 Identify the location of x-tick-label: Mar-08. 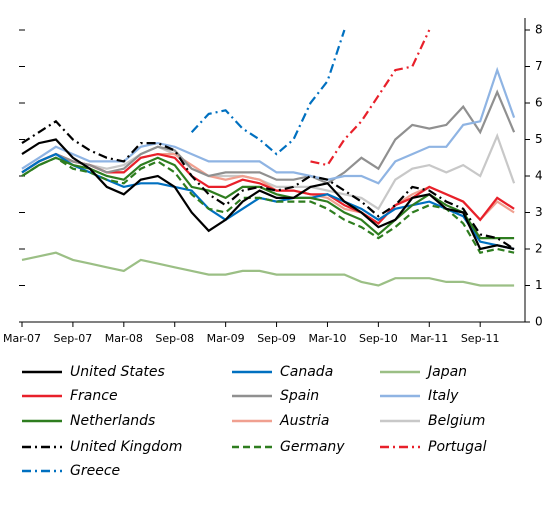
(124, 338).